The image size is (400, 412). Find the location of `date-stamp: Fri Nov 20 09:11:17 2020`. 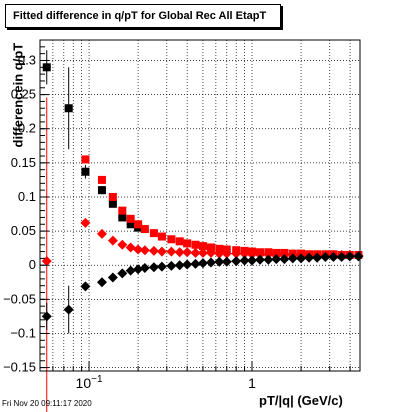

date-stamp: Fri Nov 20 09:11:17 2020 is located at coordinates (47, 403).